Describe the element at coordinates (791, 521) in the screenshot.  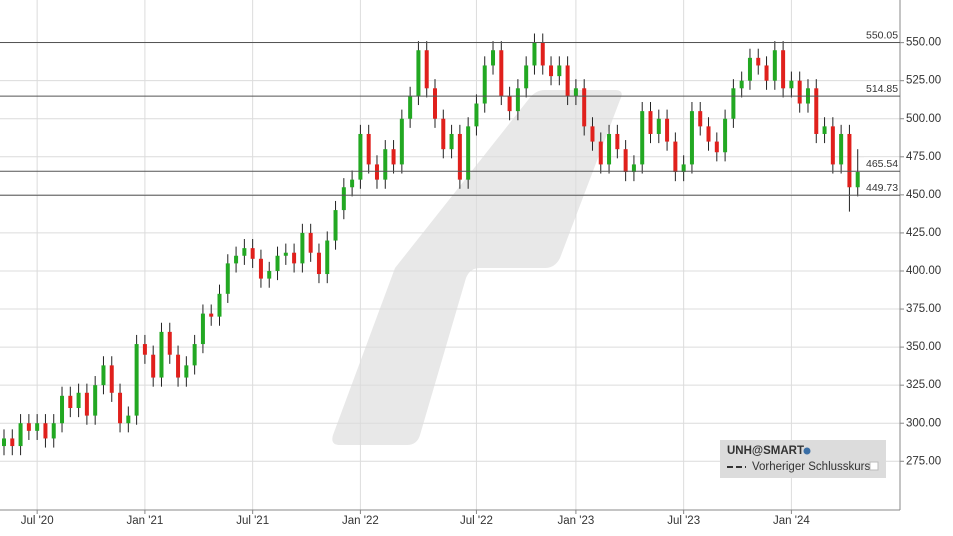
I see `x-tick-label: Jan '24` at that location.